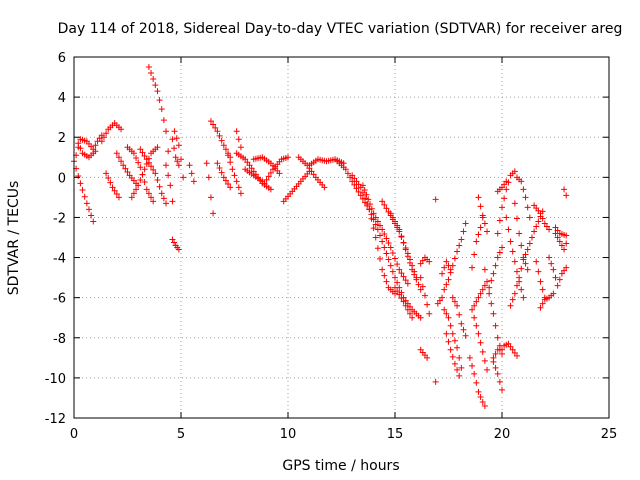  Describe the element at coordinates (74, 434) in the screenshot. I see `x-tick-label: 0` at that location.